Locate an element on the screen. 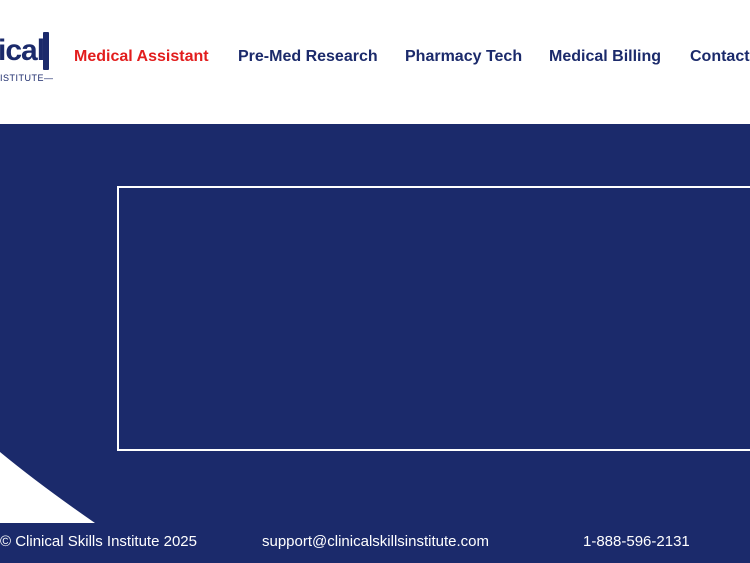 Image resolution: width=750 pixels, height=563 pixels. logo-text: ical is located at coordinates (22, 50).